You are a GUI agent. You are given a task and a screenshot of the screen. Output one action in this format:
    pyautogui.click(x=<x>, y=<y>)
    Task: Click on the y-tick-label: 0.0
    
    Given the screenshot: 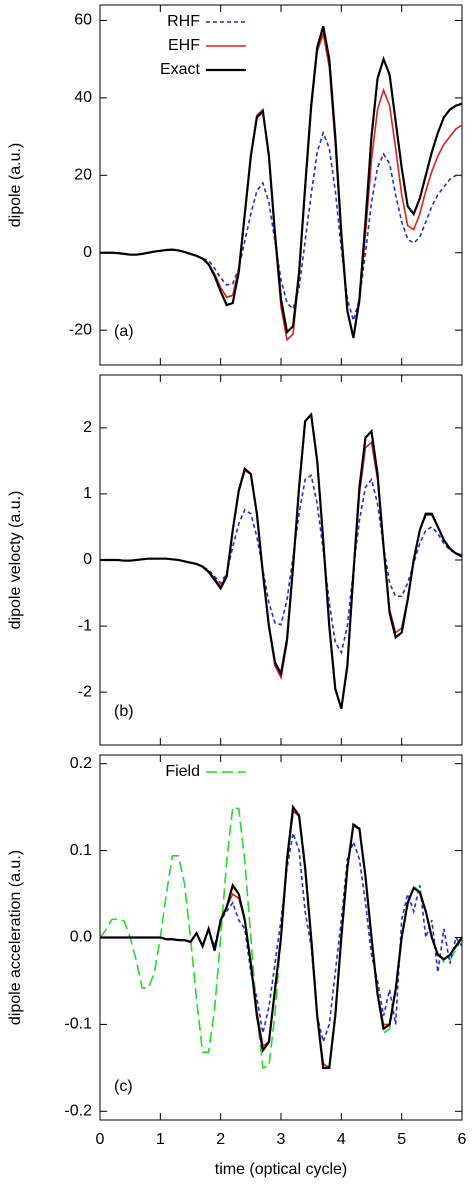 What is the action you would take?
    pyautogui.click(x=81, y=937)
    